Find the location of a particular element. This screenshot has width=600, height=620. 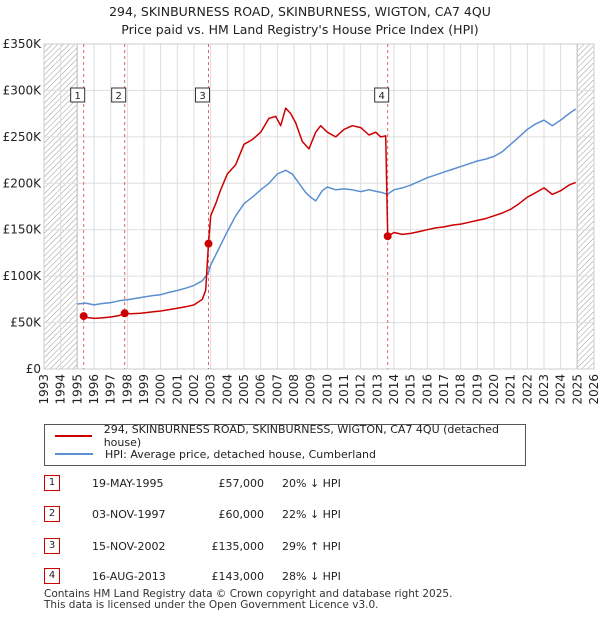

transaction-box-label-1: 1 is located at coordinates (77, 96).